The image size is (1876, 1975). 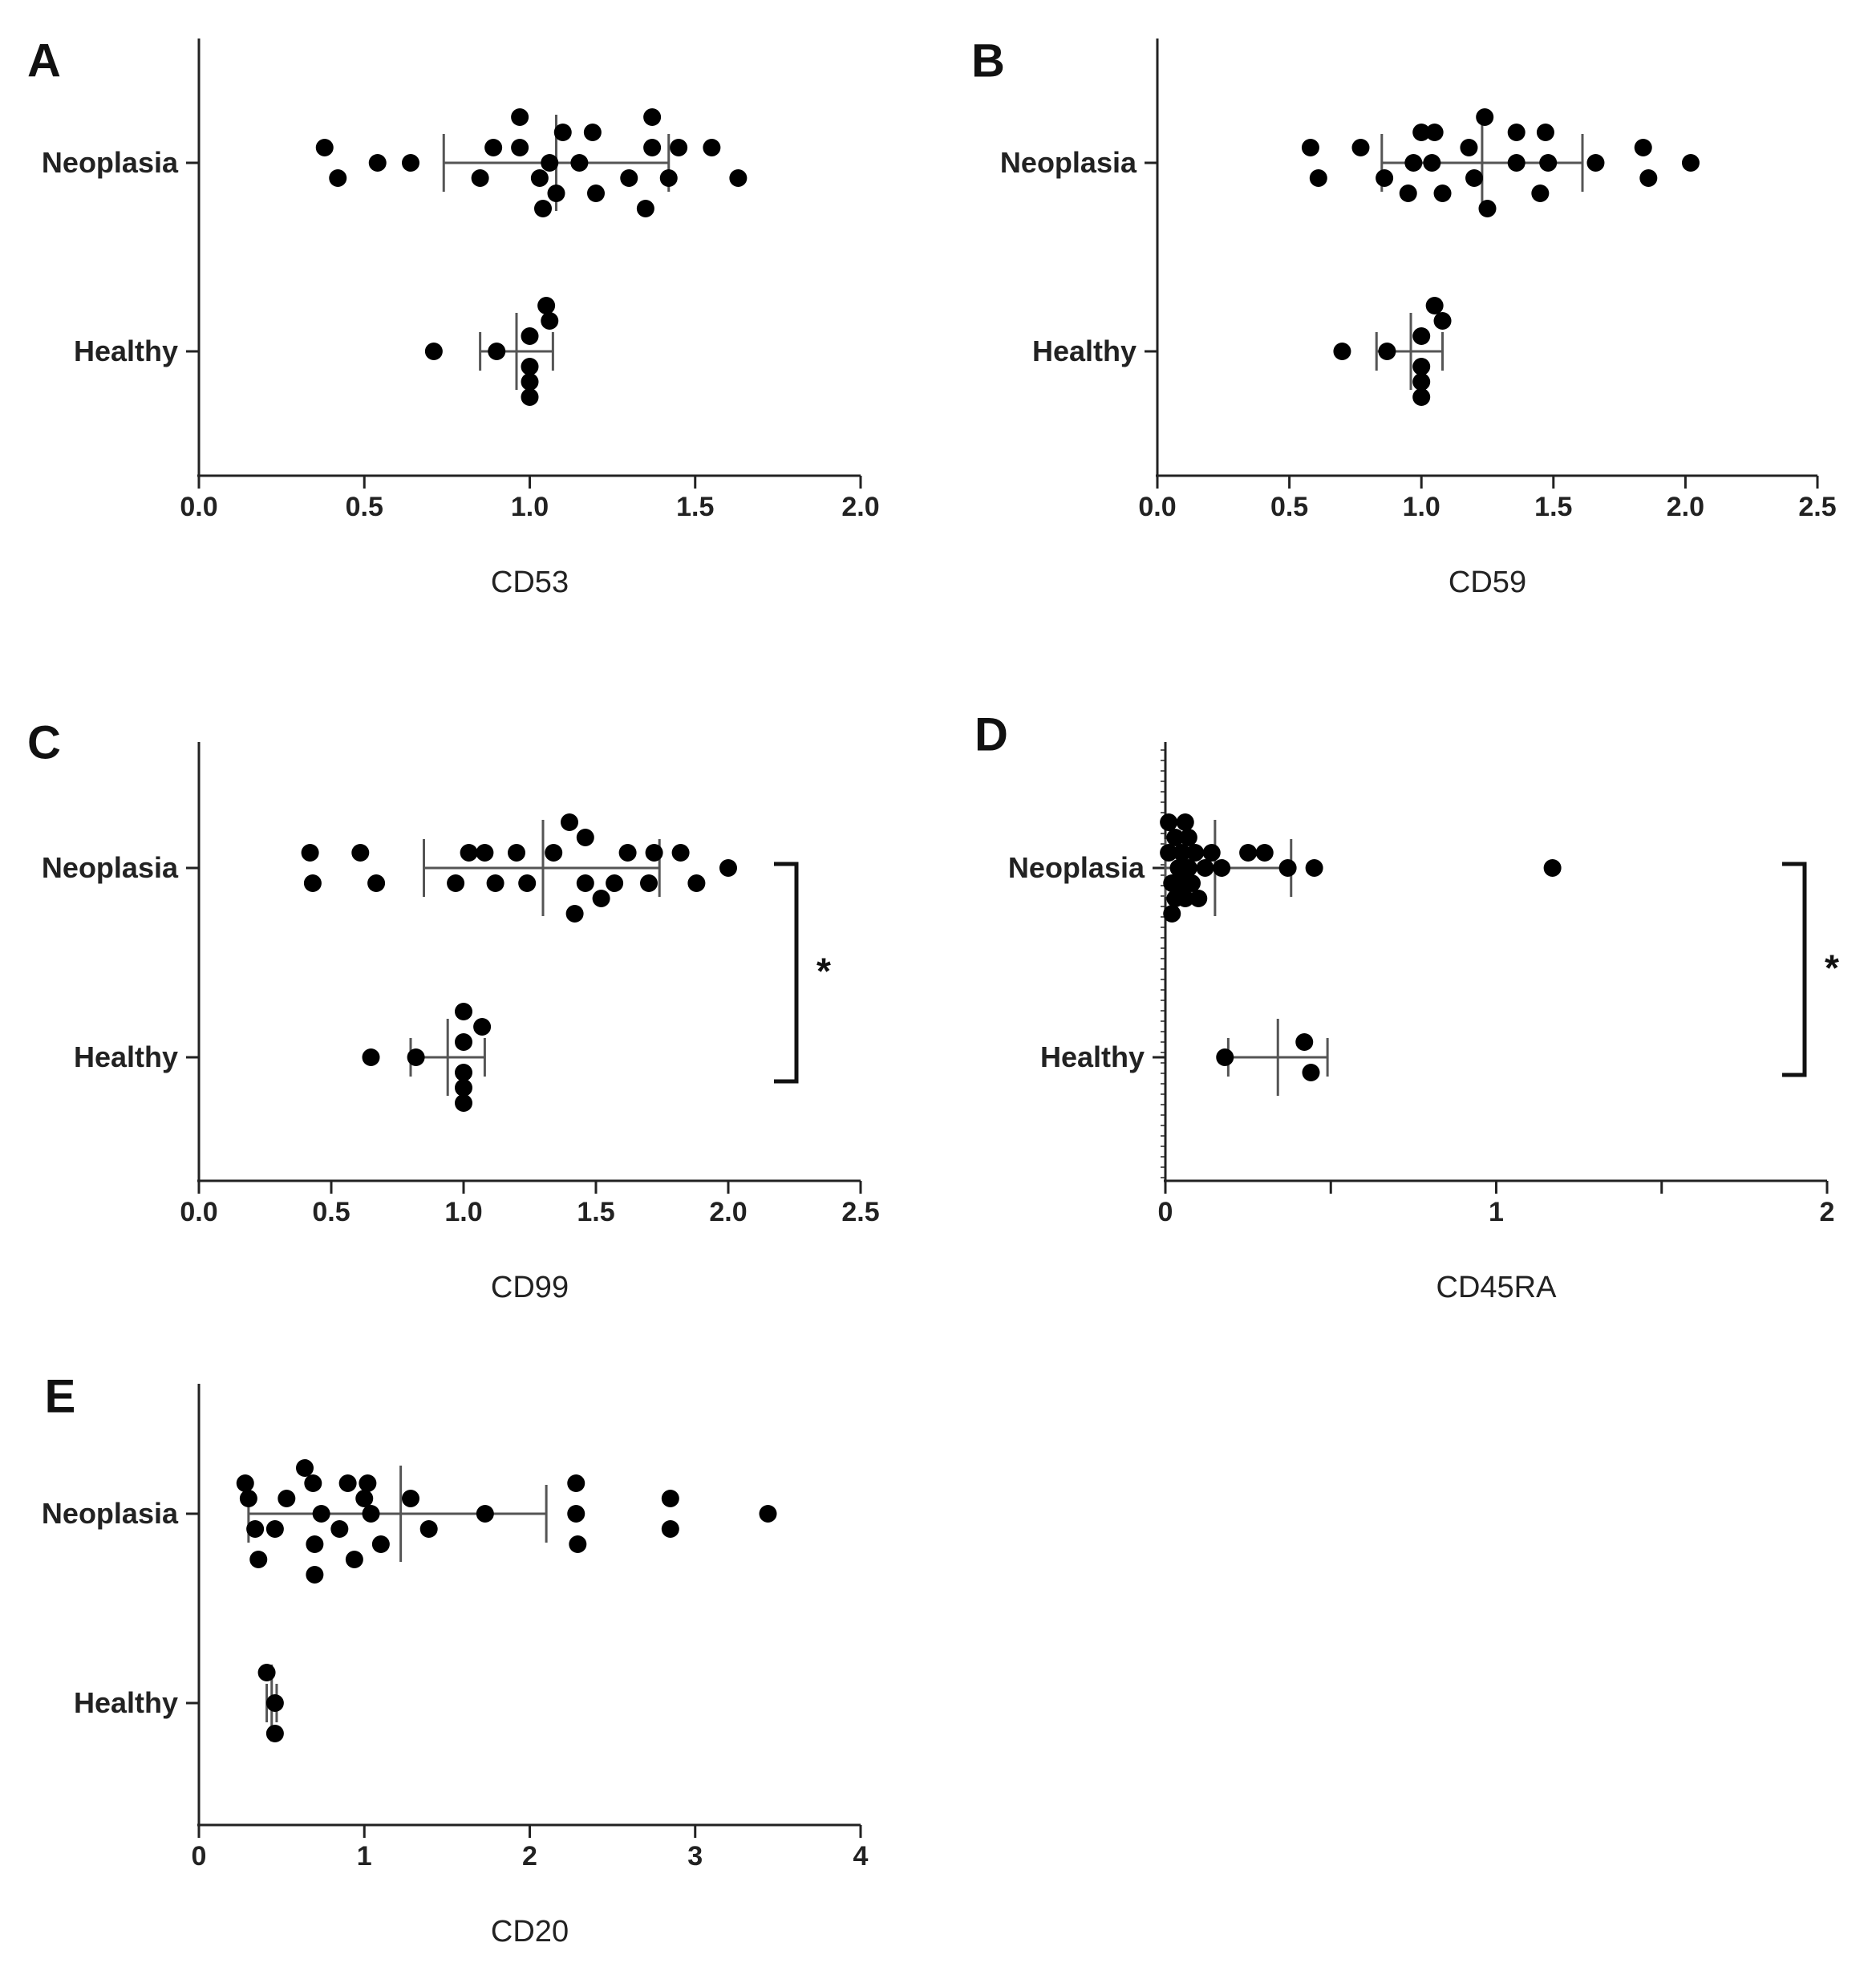 What do you see at coordinates (364, 507) in the screenshot?
I see `panel-a-x-tick-label: 0.5` at bounding box center [364, 507].